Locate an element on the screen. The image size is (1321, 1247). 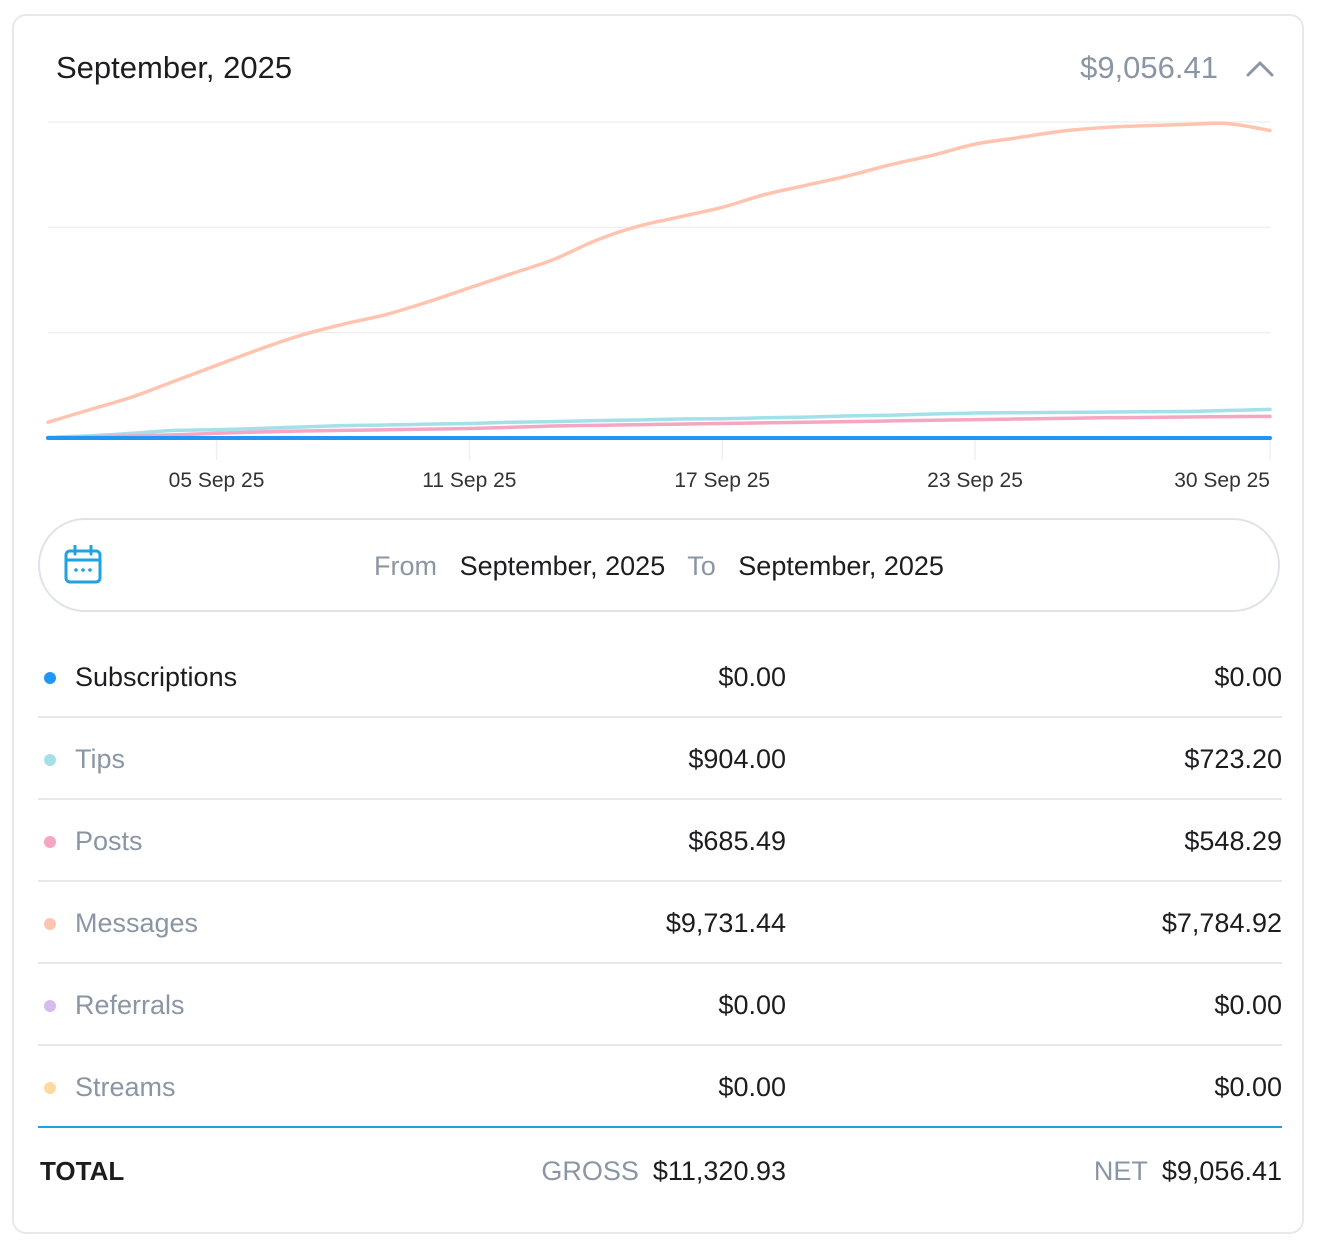
calendar-icon is located at coordinates (83, 564).